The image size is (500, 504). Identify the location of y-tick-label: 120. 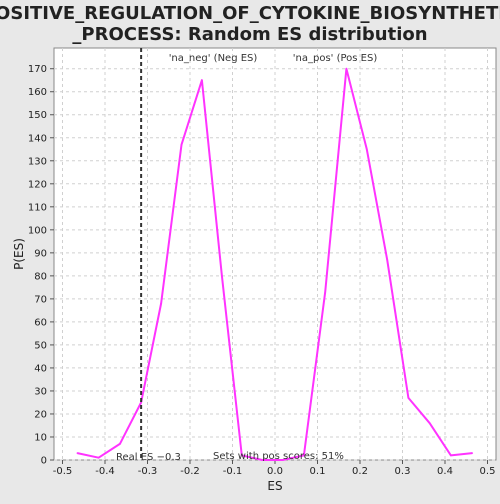
(37, 184).